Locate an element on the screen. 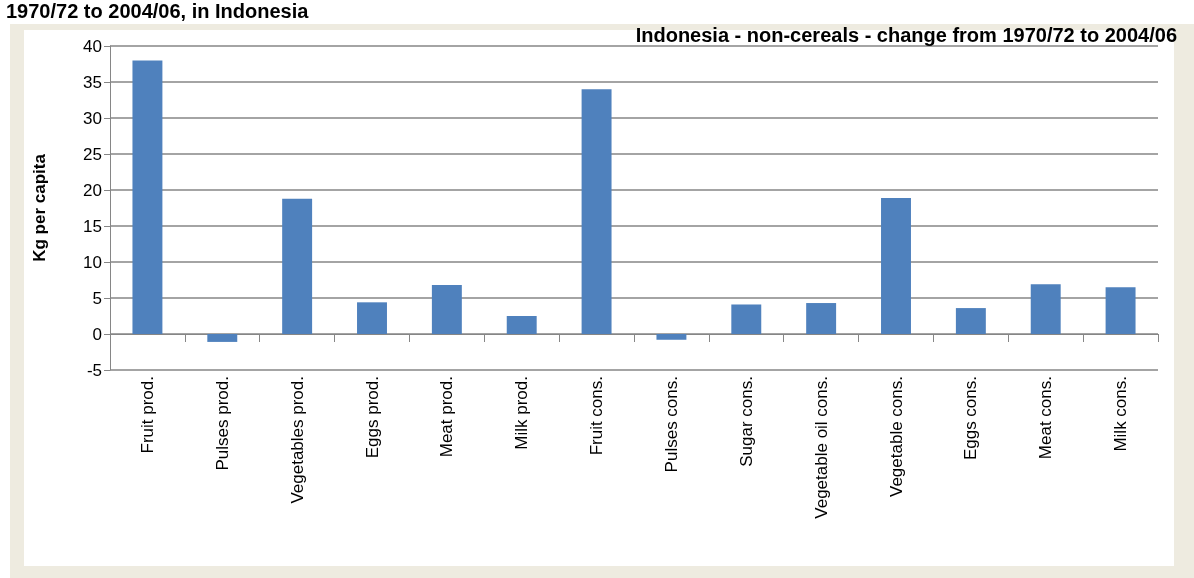  x-tick-label: Pulses cons. is located at coordinates (671, 424).